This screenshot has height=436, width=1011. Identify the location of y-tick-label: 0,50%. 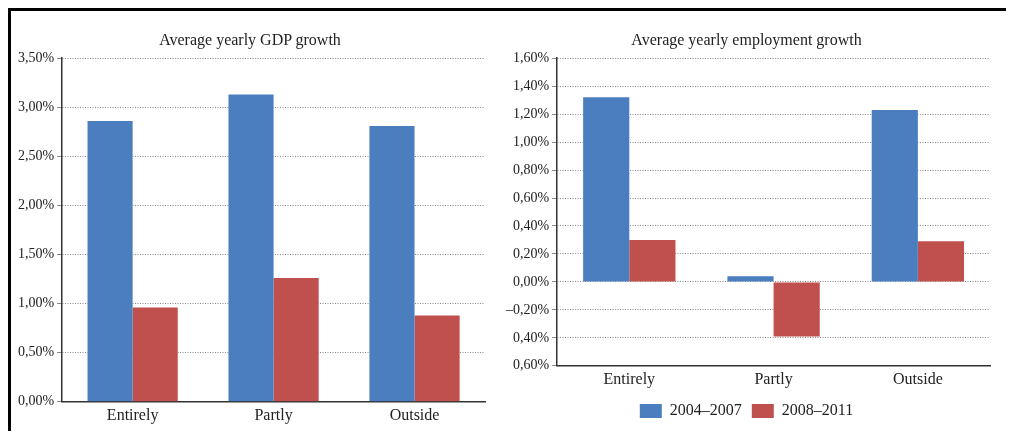
(36, 352).